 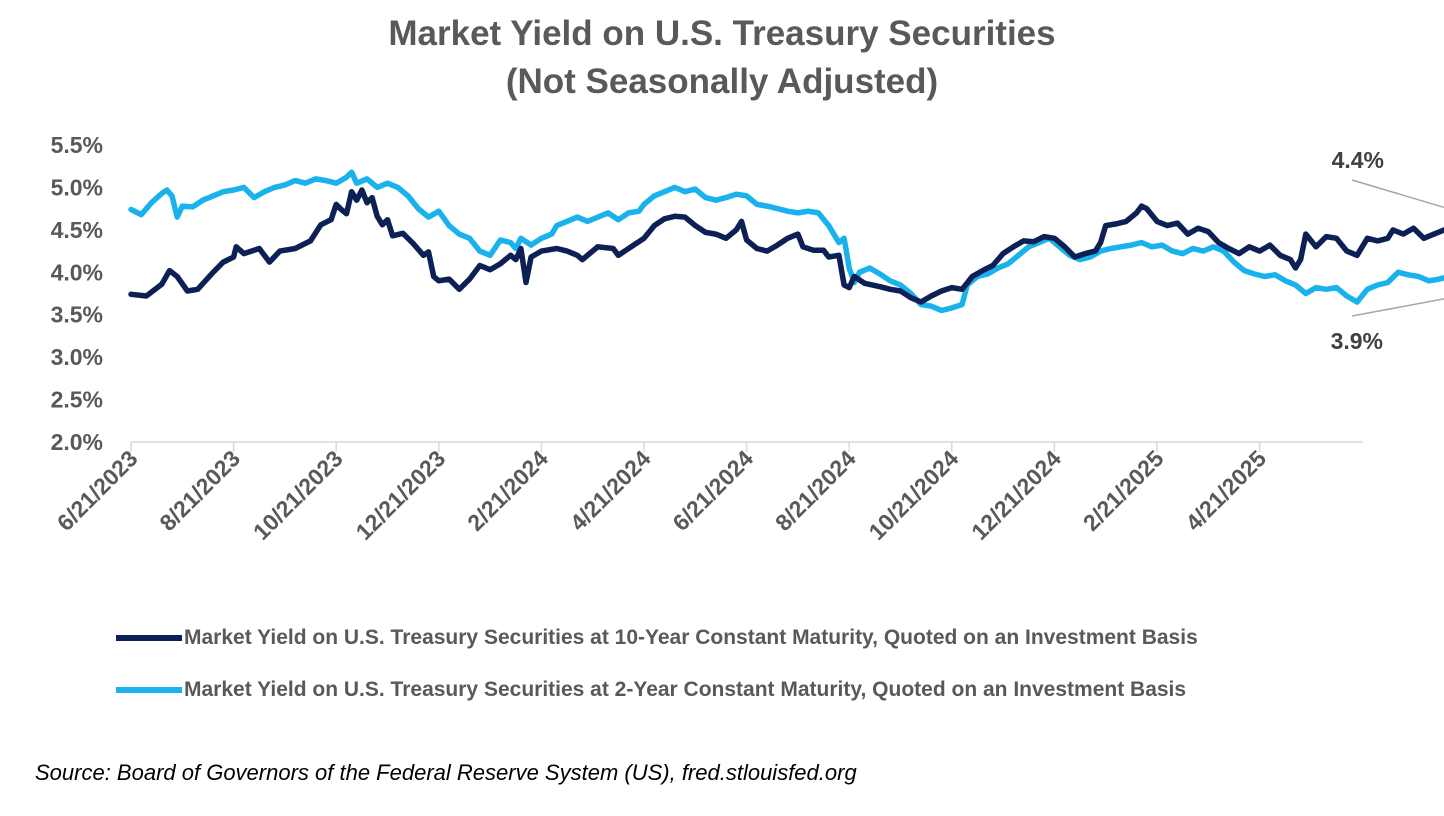 What do you see at coordinates (401, 495) in the screenshot?
I see `x-tick-label: 12/21/2023` at bounding box center [401, 495].